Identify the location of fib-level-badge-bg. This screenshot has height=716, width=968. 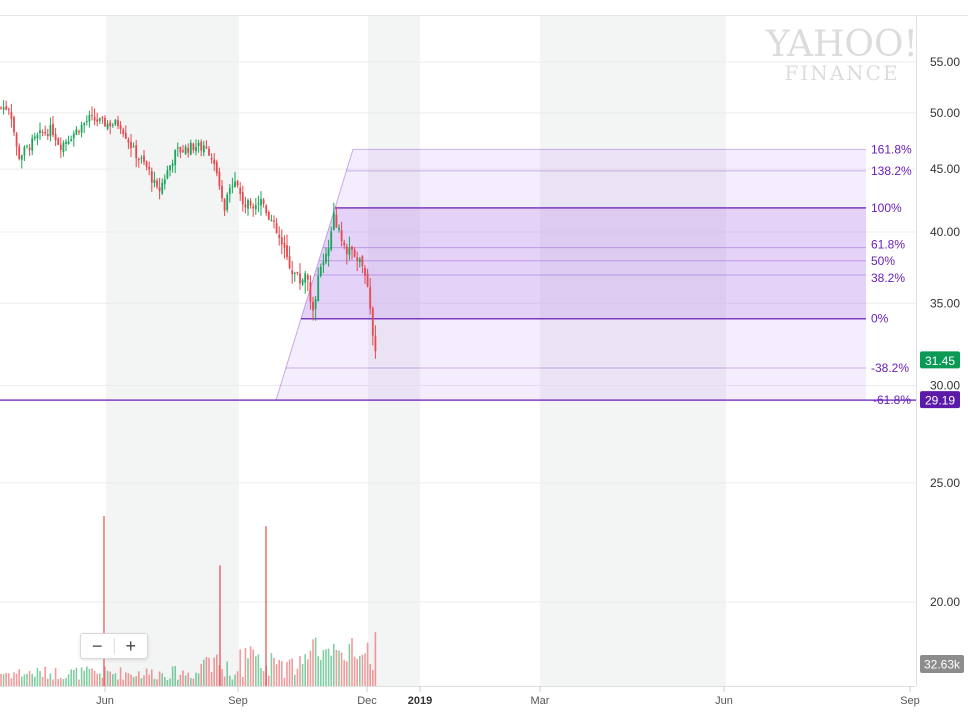
(940, 400).